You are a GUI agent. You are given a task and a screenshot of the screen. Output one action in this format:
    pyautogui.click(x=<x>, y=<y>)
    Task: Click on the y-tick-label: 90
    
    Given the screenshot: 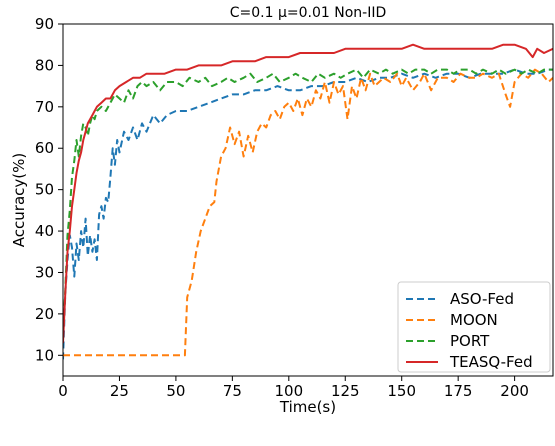 What is the action you would take?
    pyautogui.click(x=44, y=24)
    